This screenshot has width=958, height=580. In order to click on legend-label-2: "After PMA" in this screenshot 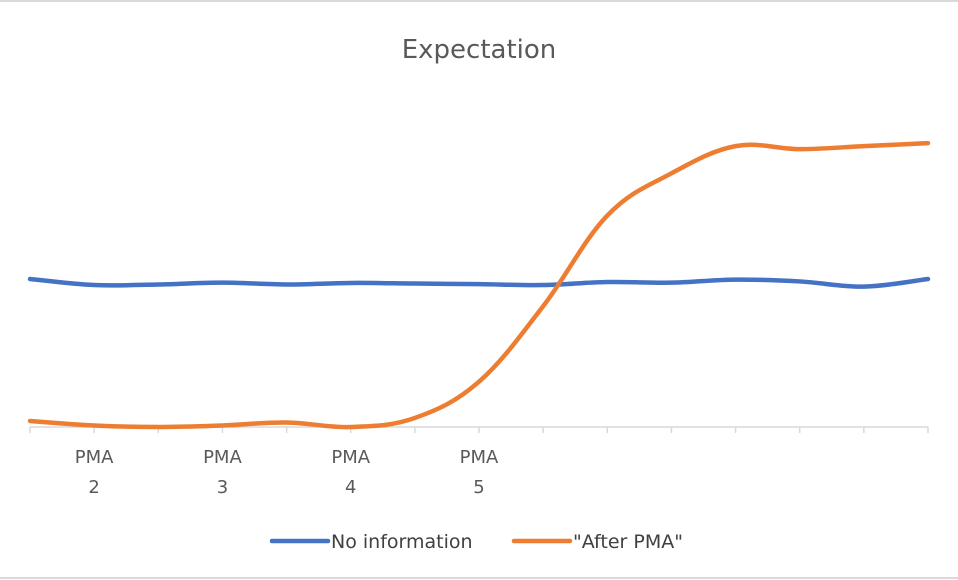, I will do `click(628, 542)`.